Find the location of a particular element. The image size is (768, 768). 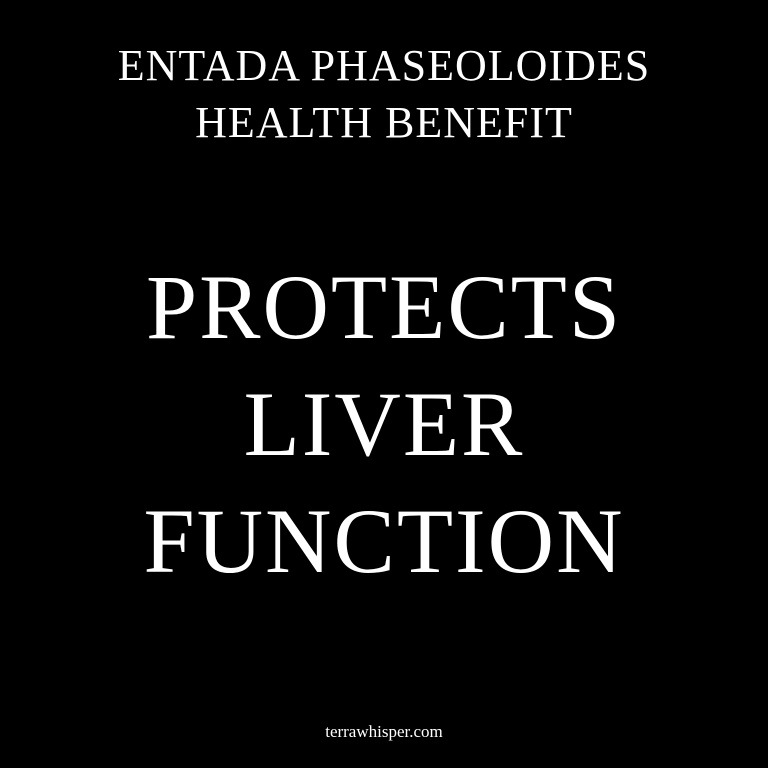

headline-line-3: FUNCTION is located at coordinates (384, 541).